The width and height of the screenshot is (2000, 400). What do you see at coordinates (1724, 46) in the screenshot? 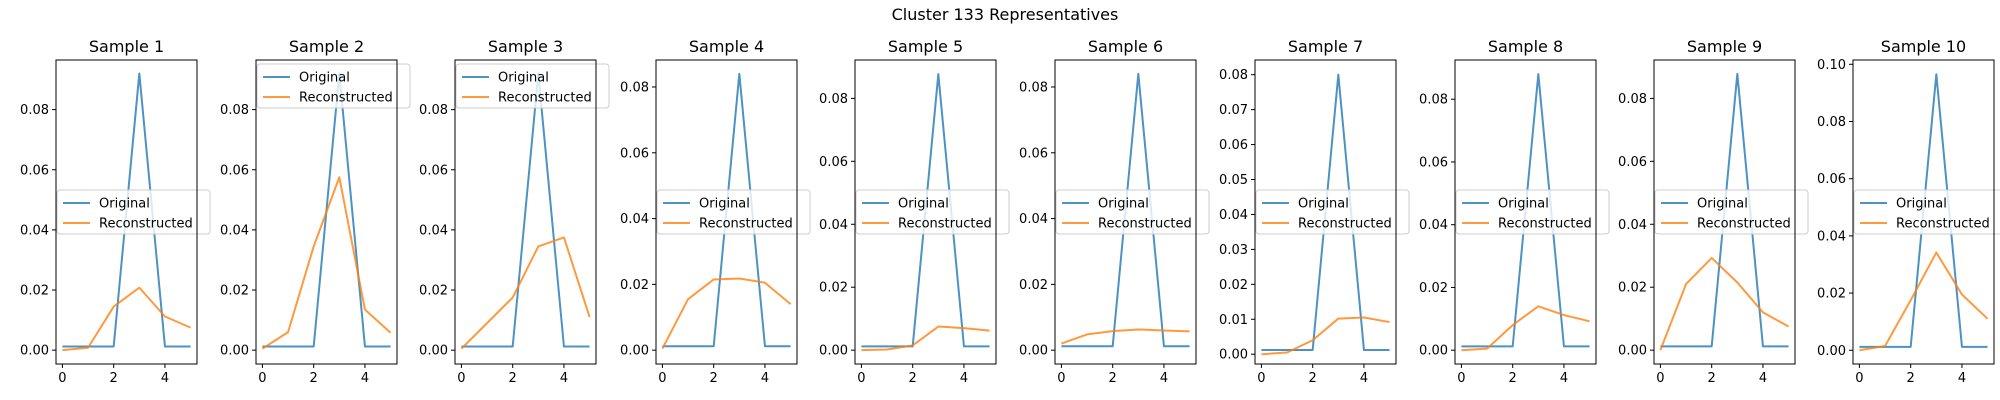
I see `subplot-title: Sample 9` at bounding box center [1724, 46].